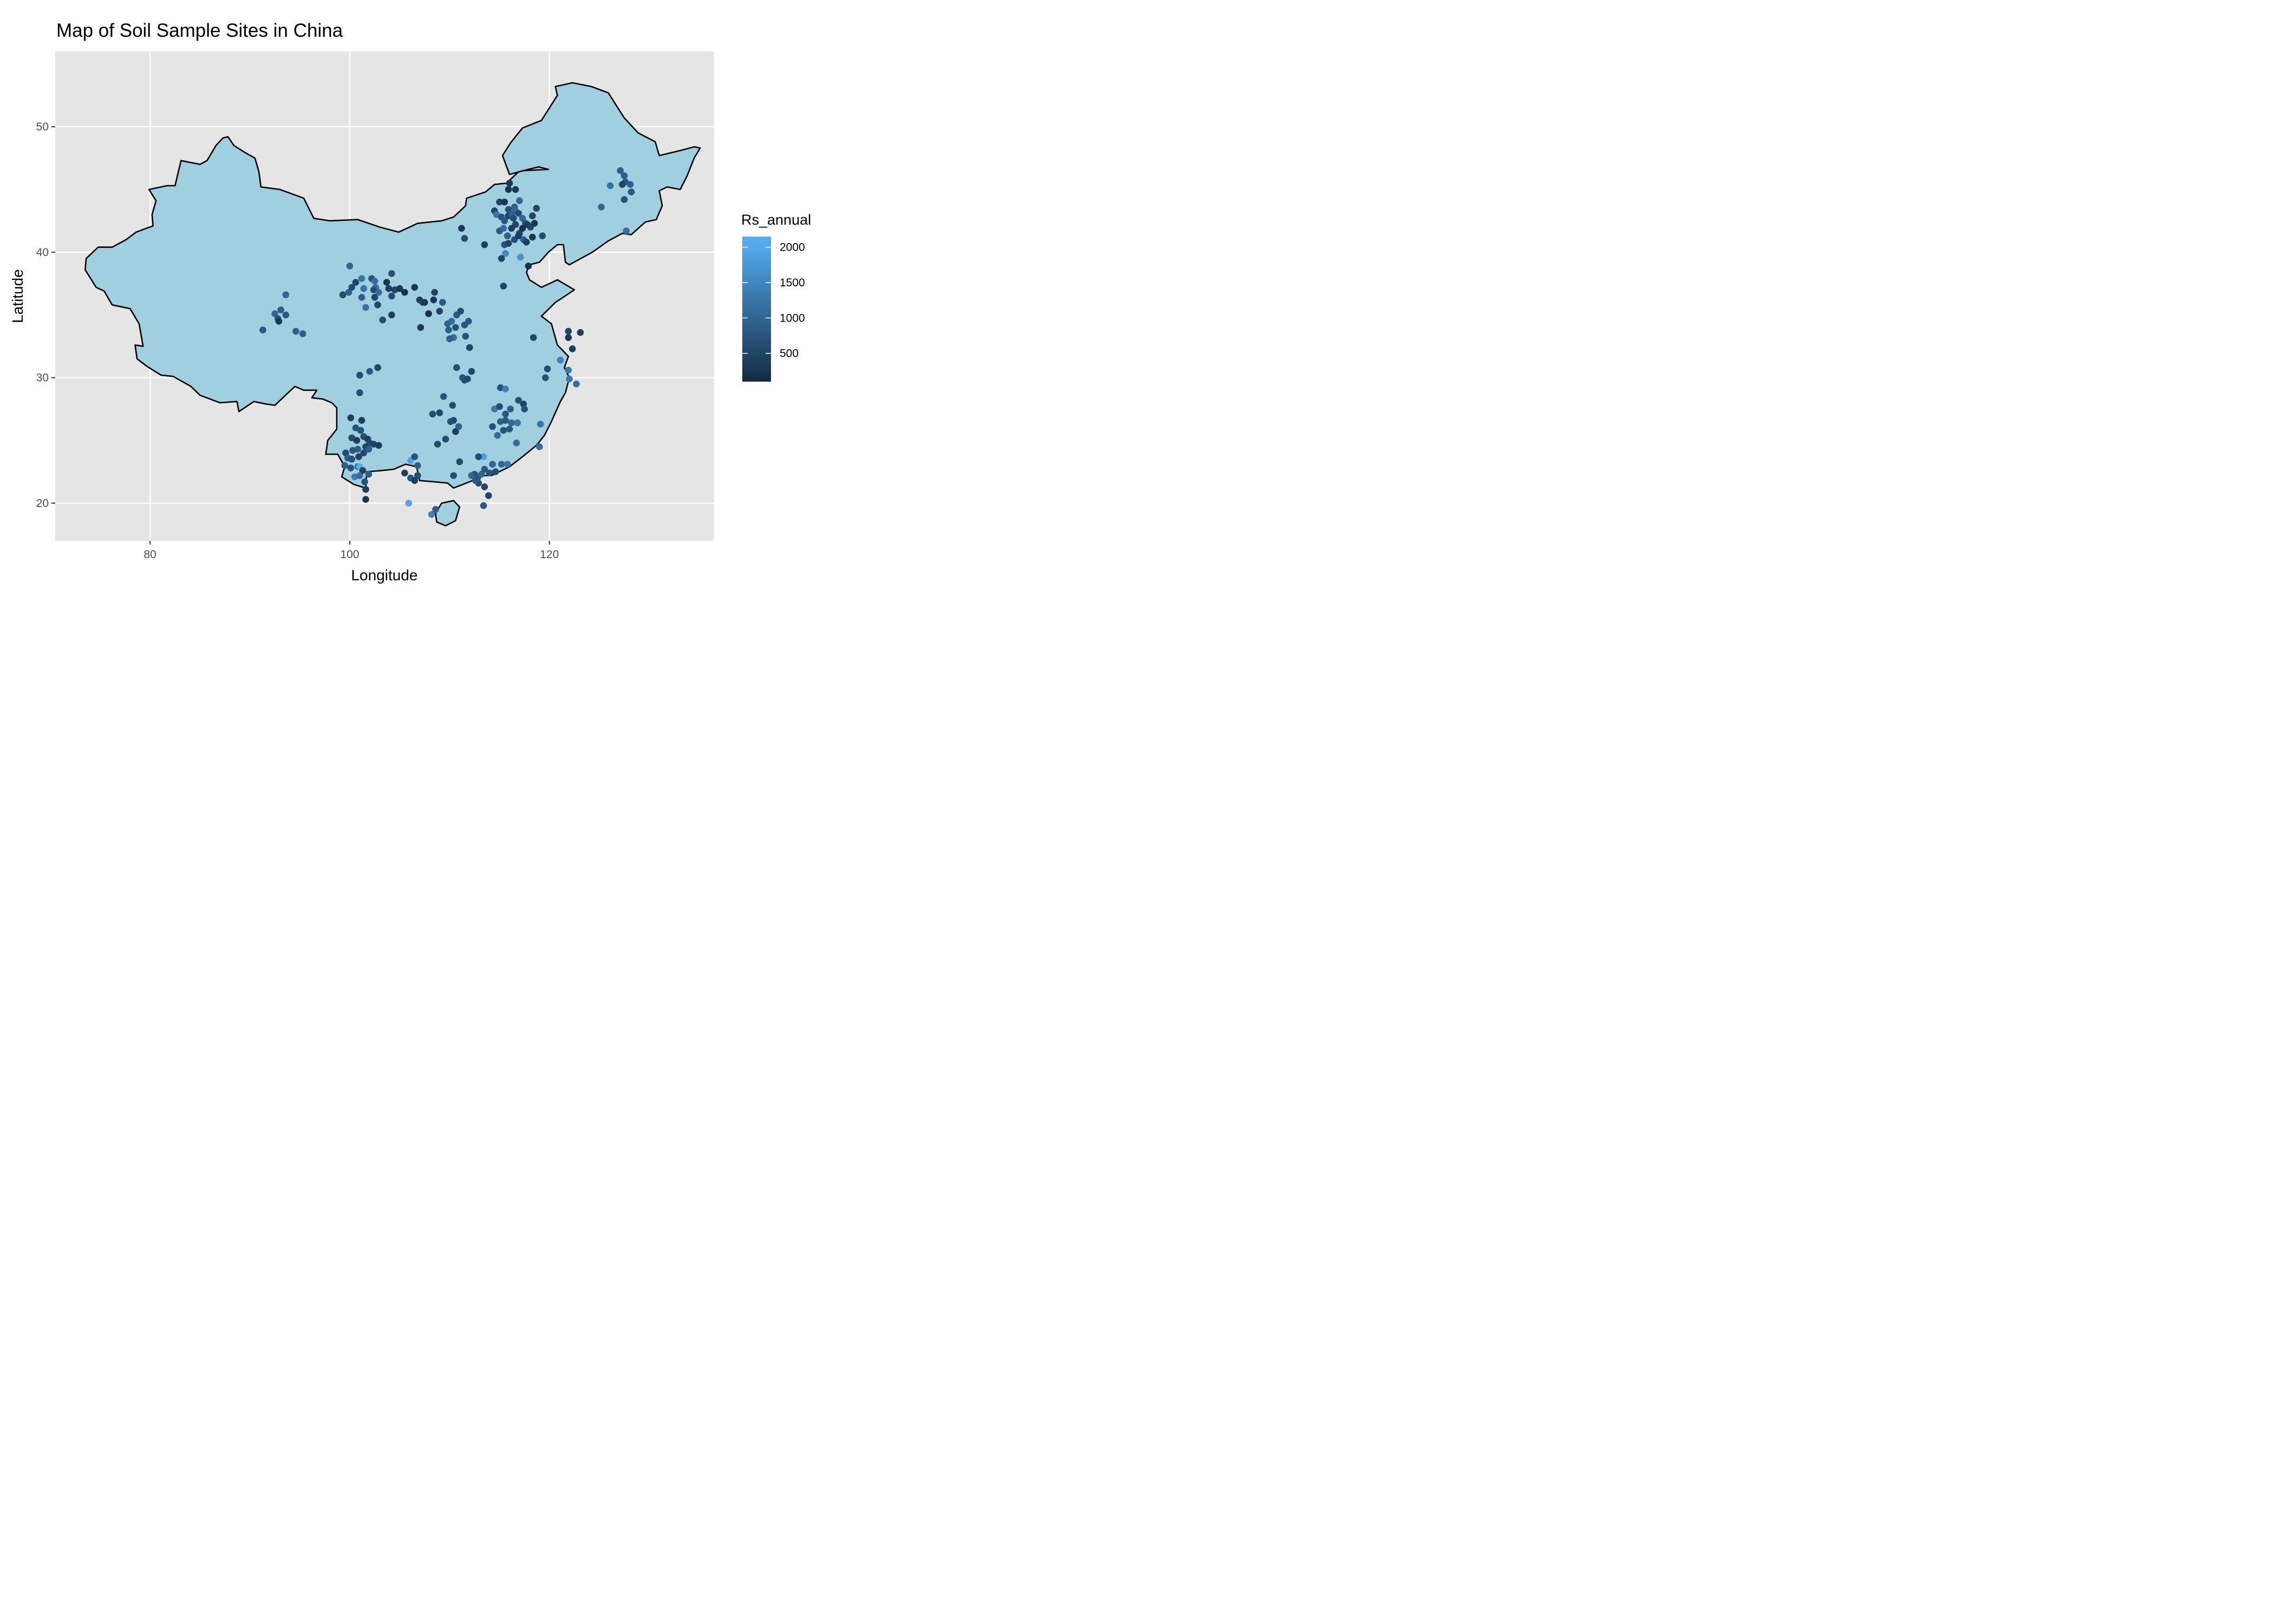  I want to click on legend-title: Rs_annual, so click(776, 220).